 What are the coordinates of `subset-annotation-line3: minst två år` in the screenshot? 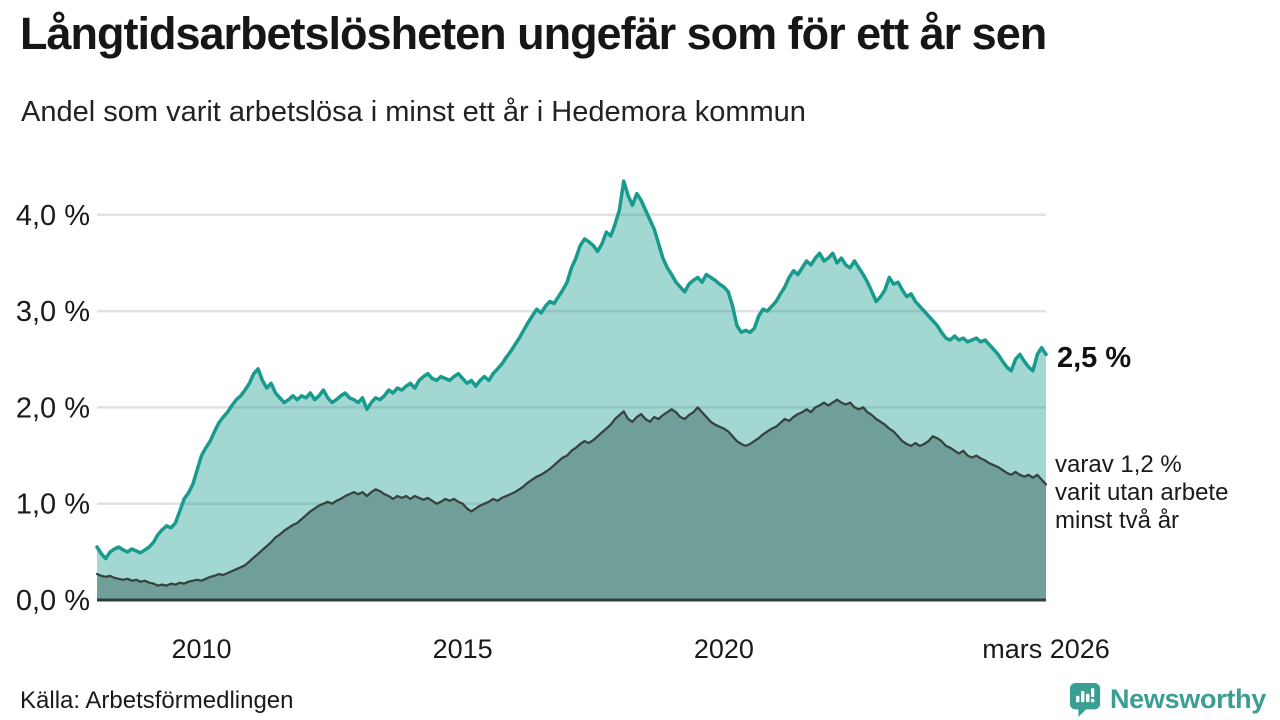 It's located at (1117, 520).